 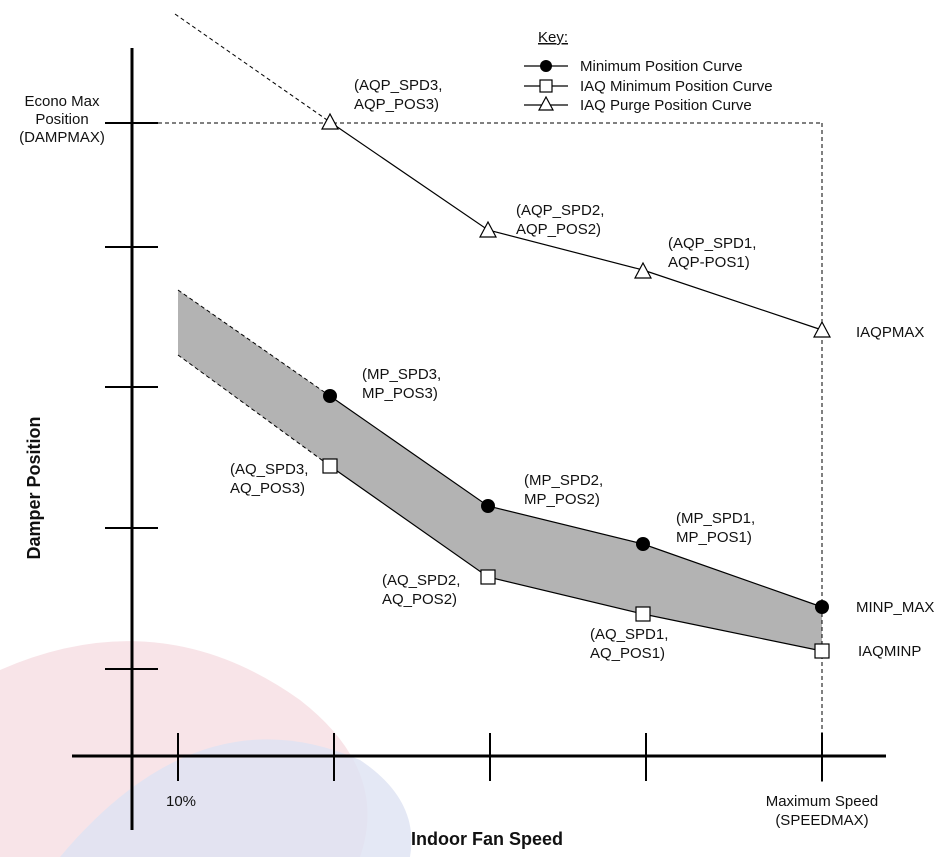 I want to click on iaqminp-square-marker, so click(x=822, y=651).